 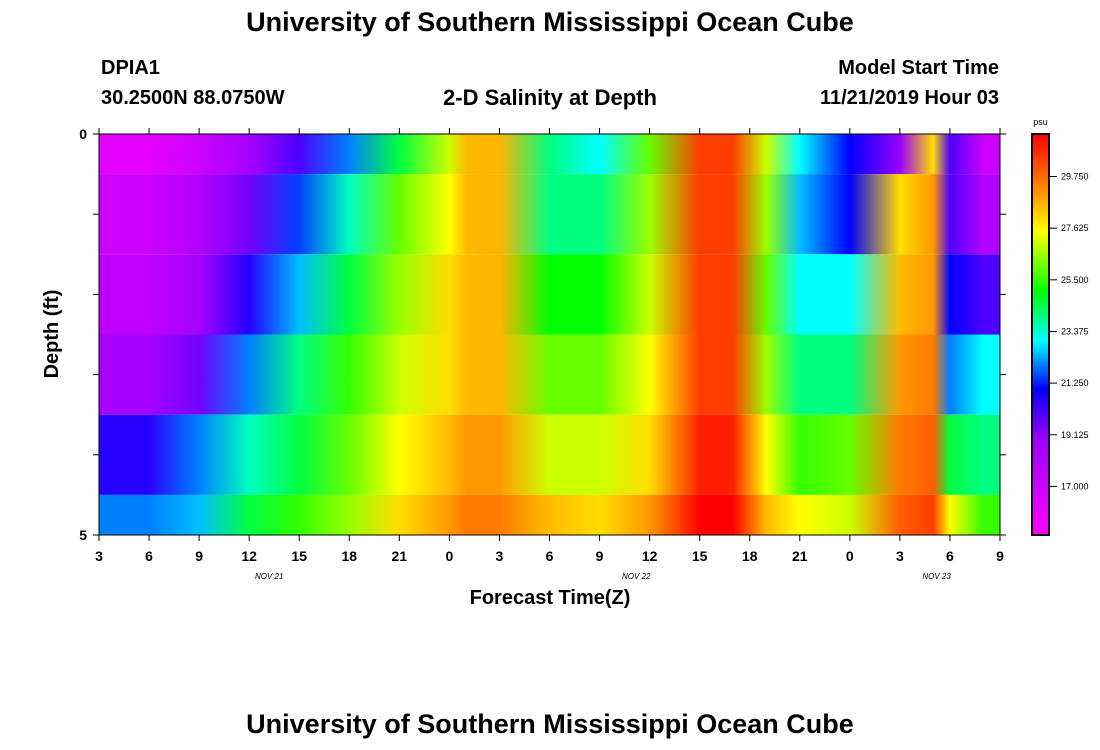 What do you see at coordinates (1075, 435) in the screenshot?
I see `colorbar-tick-label: 19.125` at bounding box center [1075, 435].